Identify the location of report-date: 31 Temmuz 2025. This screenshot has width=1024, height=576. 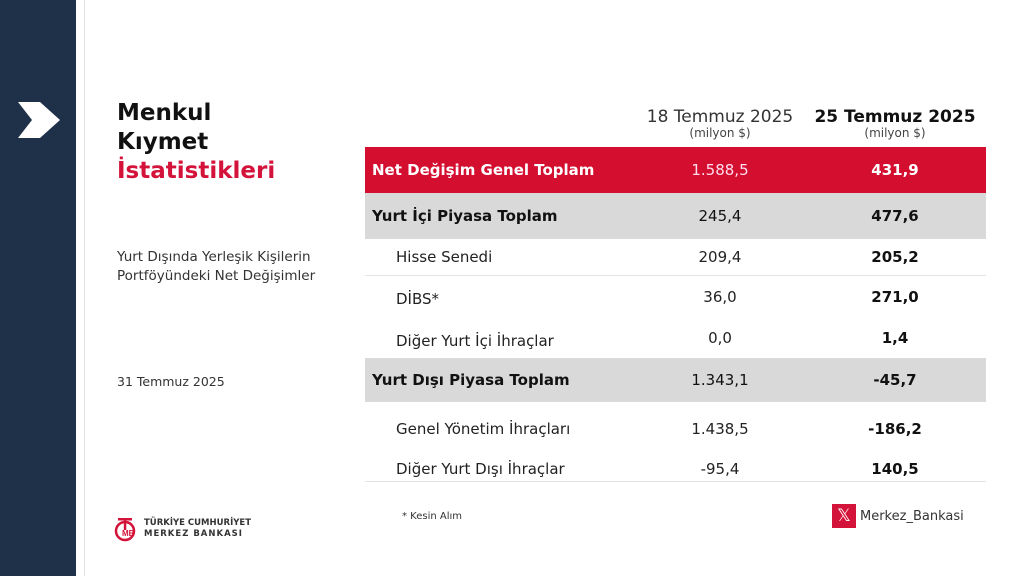
(171, 381).